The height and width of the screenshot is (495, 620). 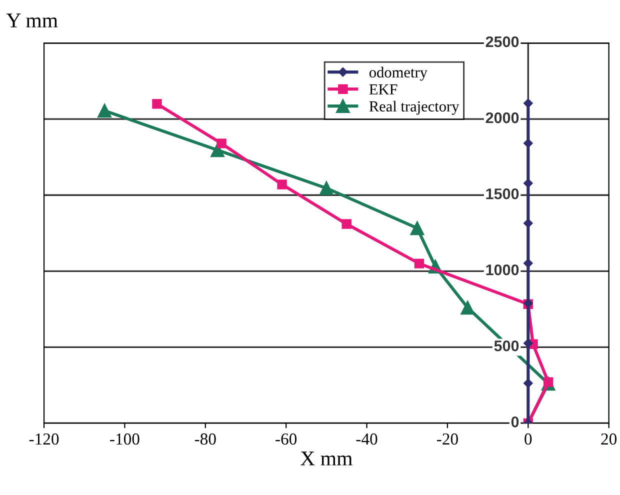 I want to click on x-tick-label: -120, so click(x=44, y=439).